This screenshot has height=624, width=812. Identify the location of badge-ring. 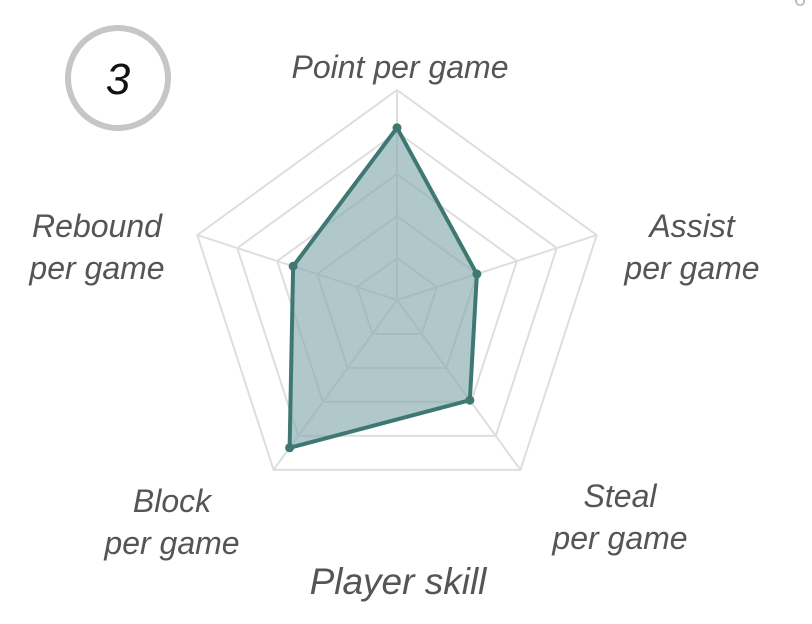
(118, 78).